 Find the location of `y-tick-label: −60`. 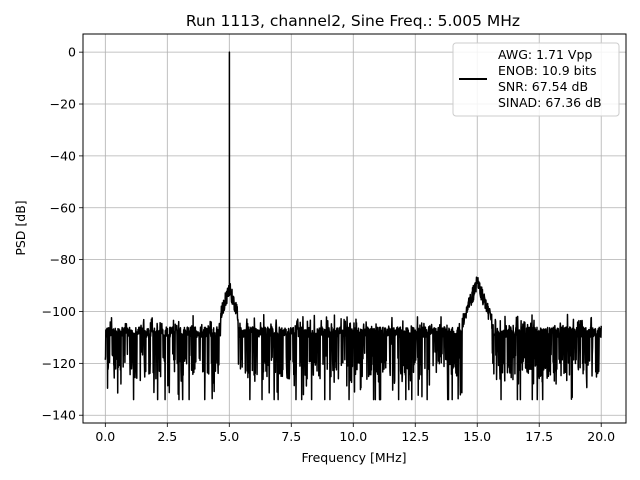

y-tick-label: −60 is located at coordinates (63, 207).